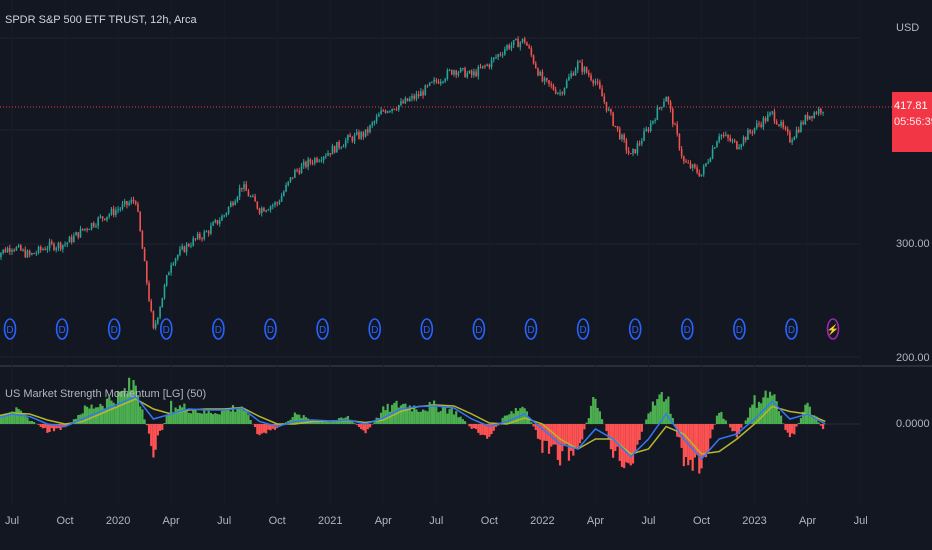 This screenshot has width=932, height=550. What do you see at coordinates (754, 521) in the screenshot?
I see `x-tick-label: 2023` at bounding box center [754, 521].